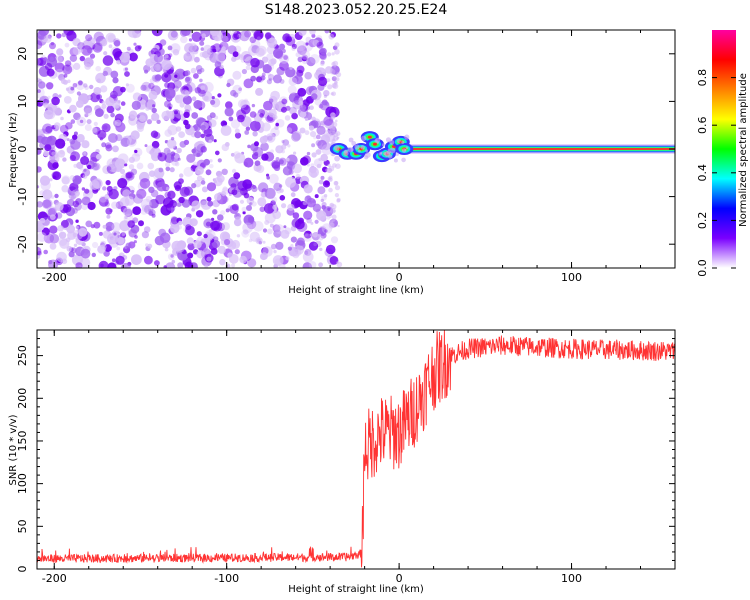 The image size is (750, 600). What do you see at coordinates (13, 449) in the screenshot?
I see `snr-y-axis-label: SNR (10 * v/v)` at bounding box center [13, 449].